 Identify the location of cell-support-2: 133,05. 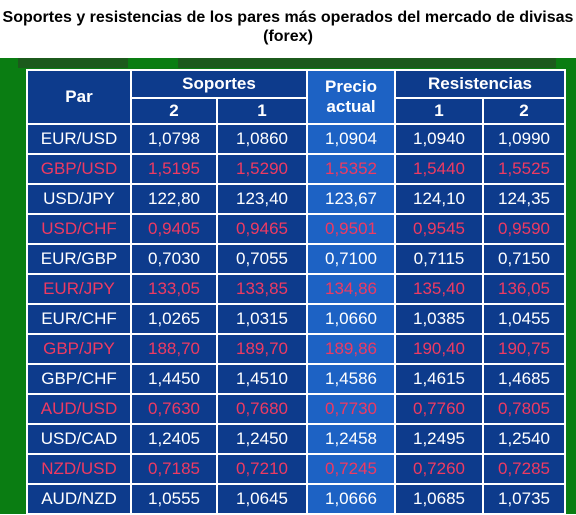
(174, 289).